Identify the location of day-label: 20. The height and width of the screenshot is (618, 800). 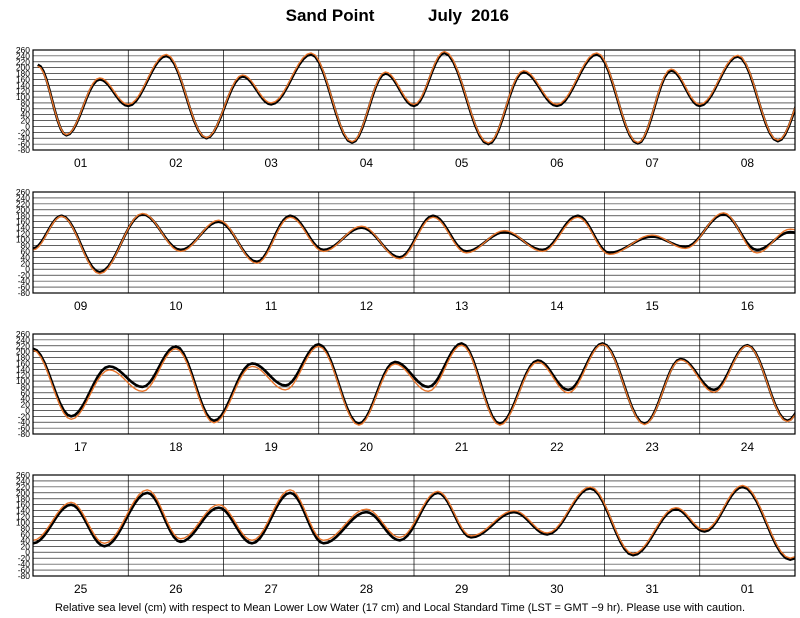
(367, 447).